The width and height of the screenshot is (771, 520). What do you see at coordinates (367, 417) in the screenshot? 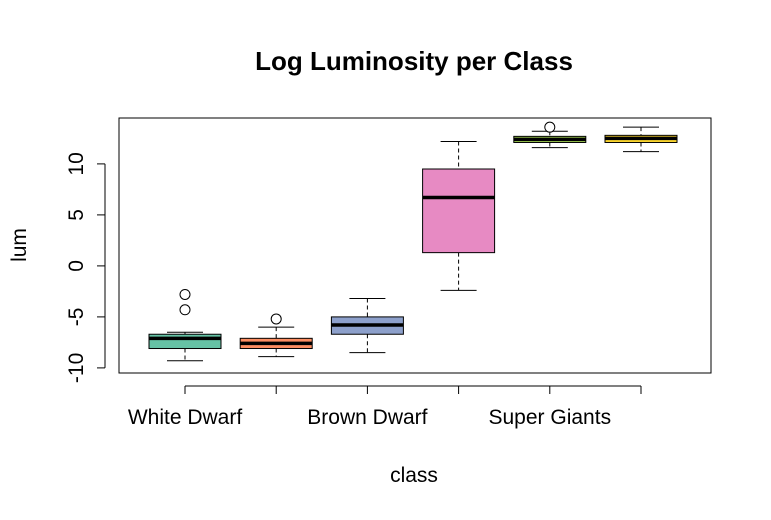
I see `x-tick-label: Brown Dwarf` at bounding box center [367, 417].